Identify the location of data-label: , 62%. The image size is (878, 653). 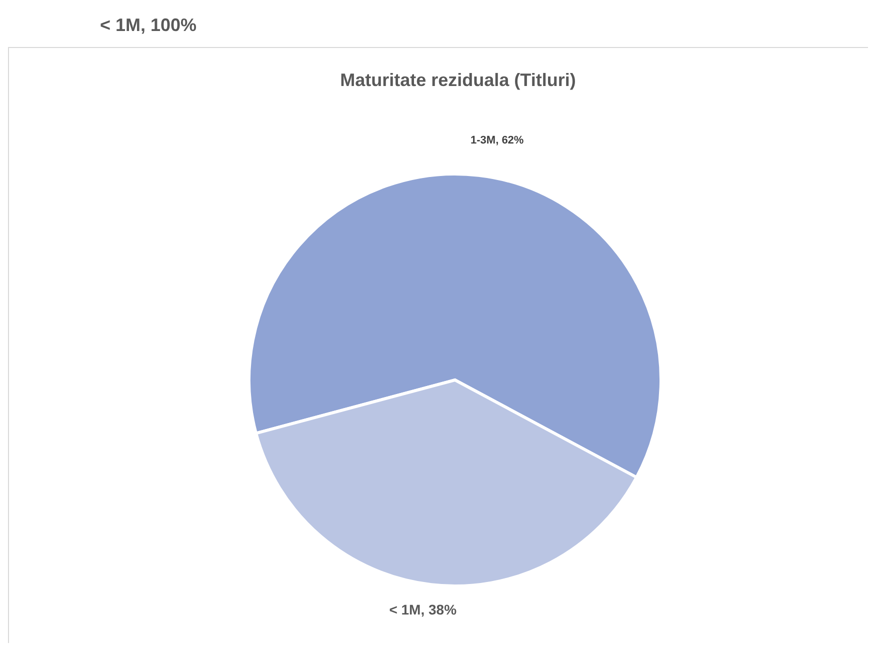
(510, 140).